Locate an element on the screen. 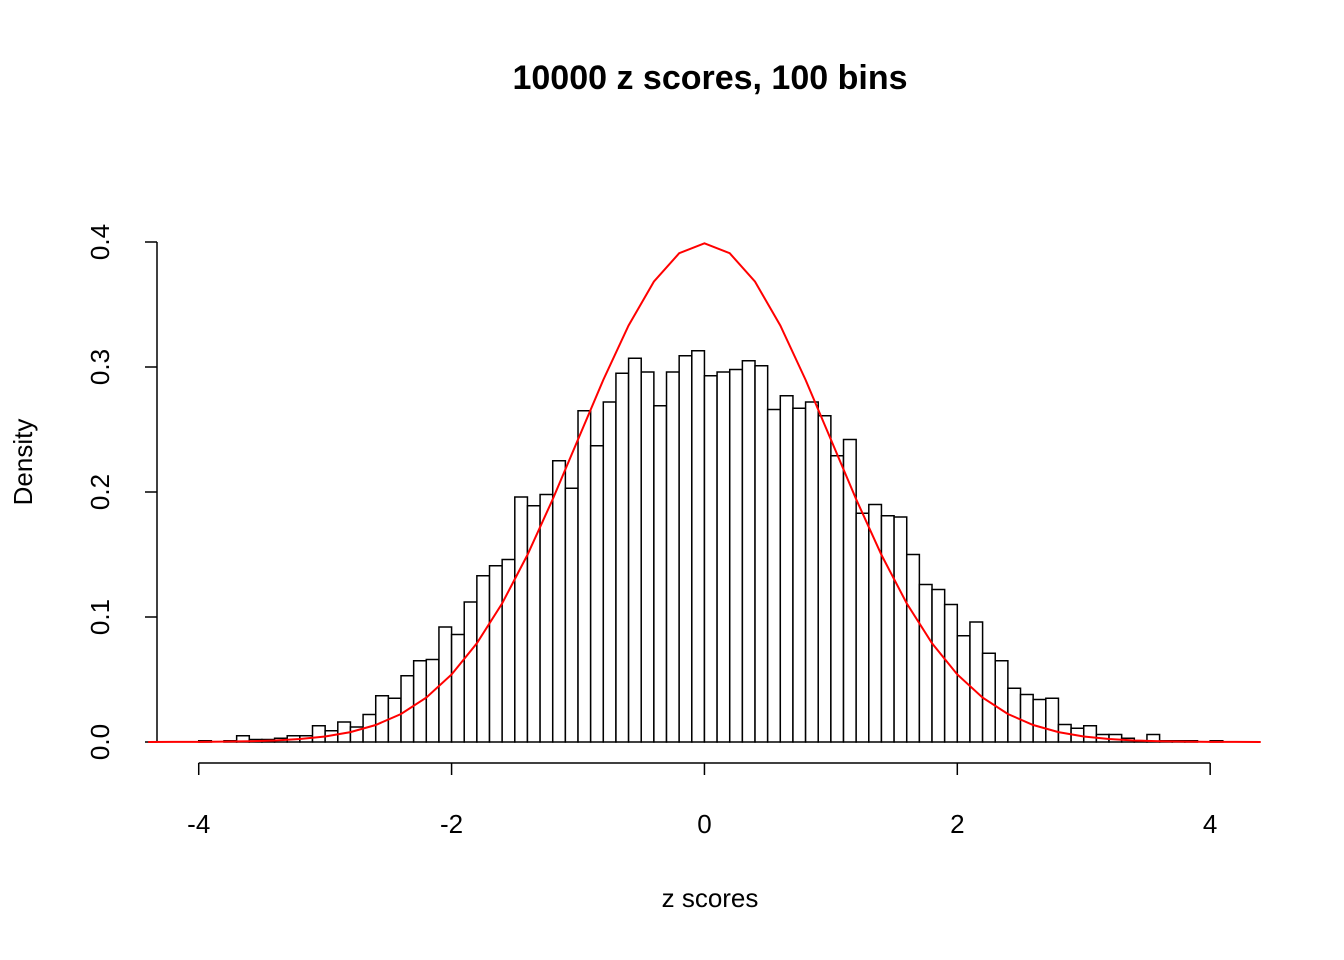 The image size is (1344, 960). y-tick-label: 0.0 is located at coordinates (100, 742).